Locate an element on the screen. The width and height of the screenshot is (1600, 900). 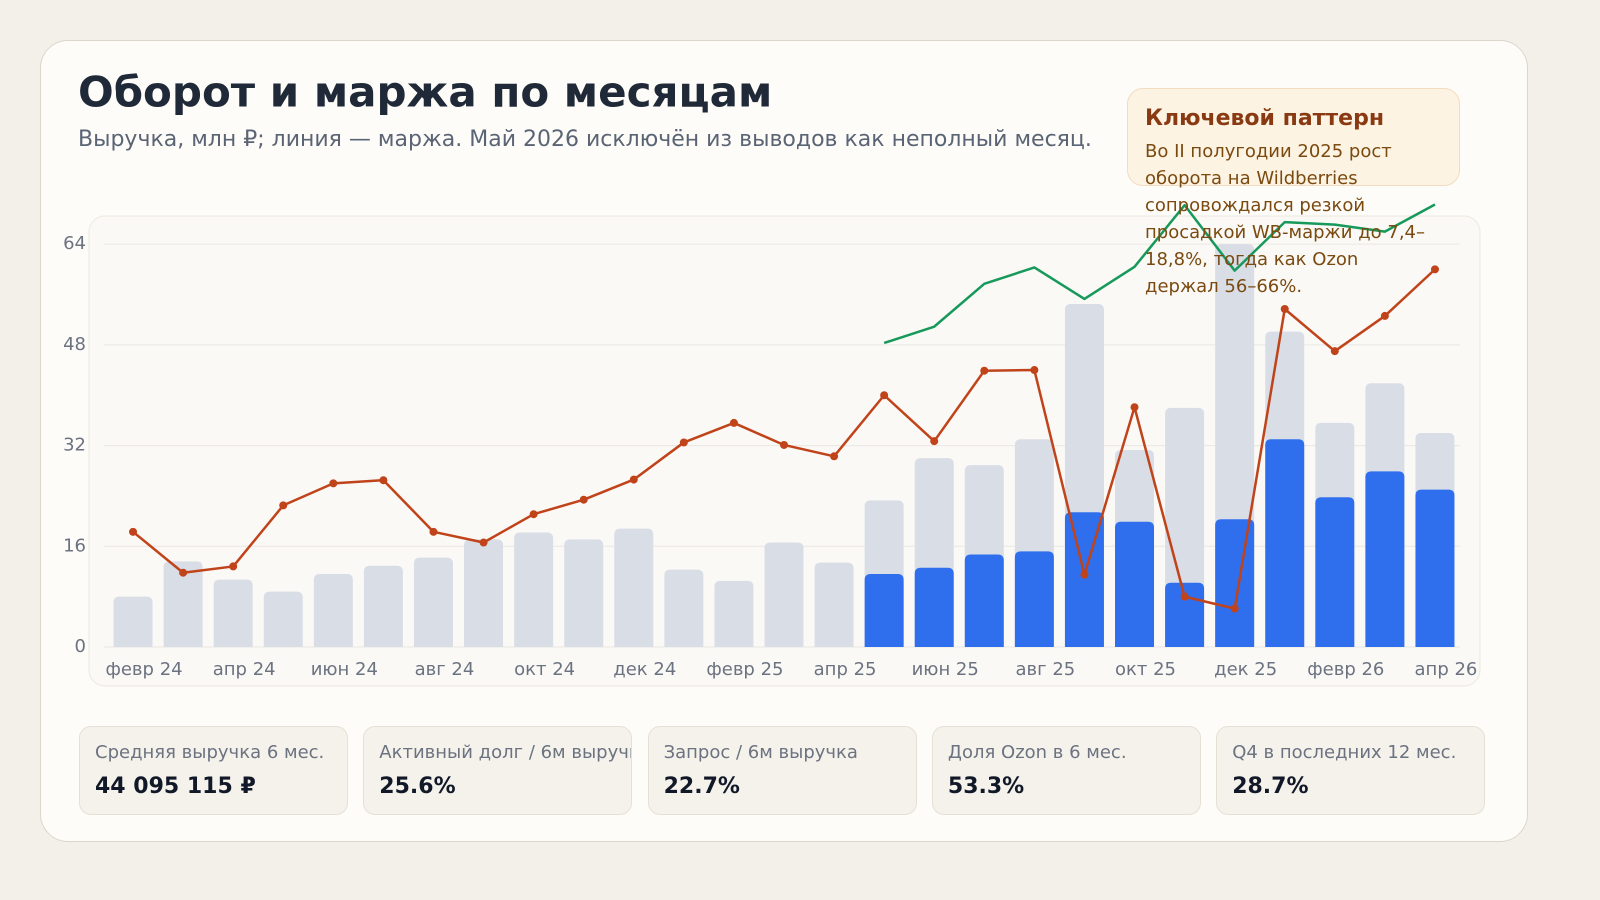
x-tick-label: окт 24 is located at coordinates (544, 669).